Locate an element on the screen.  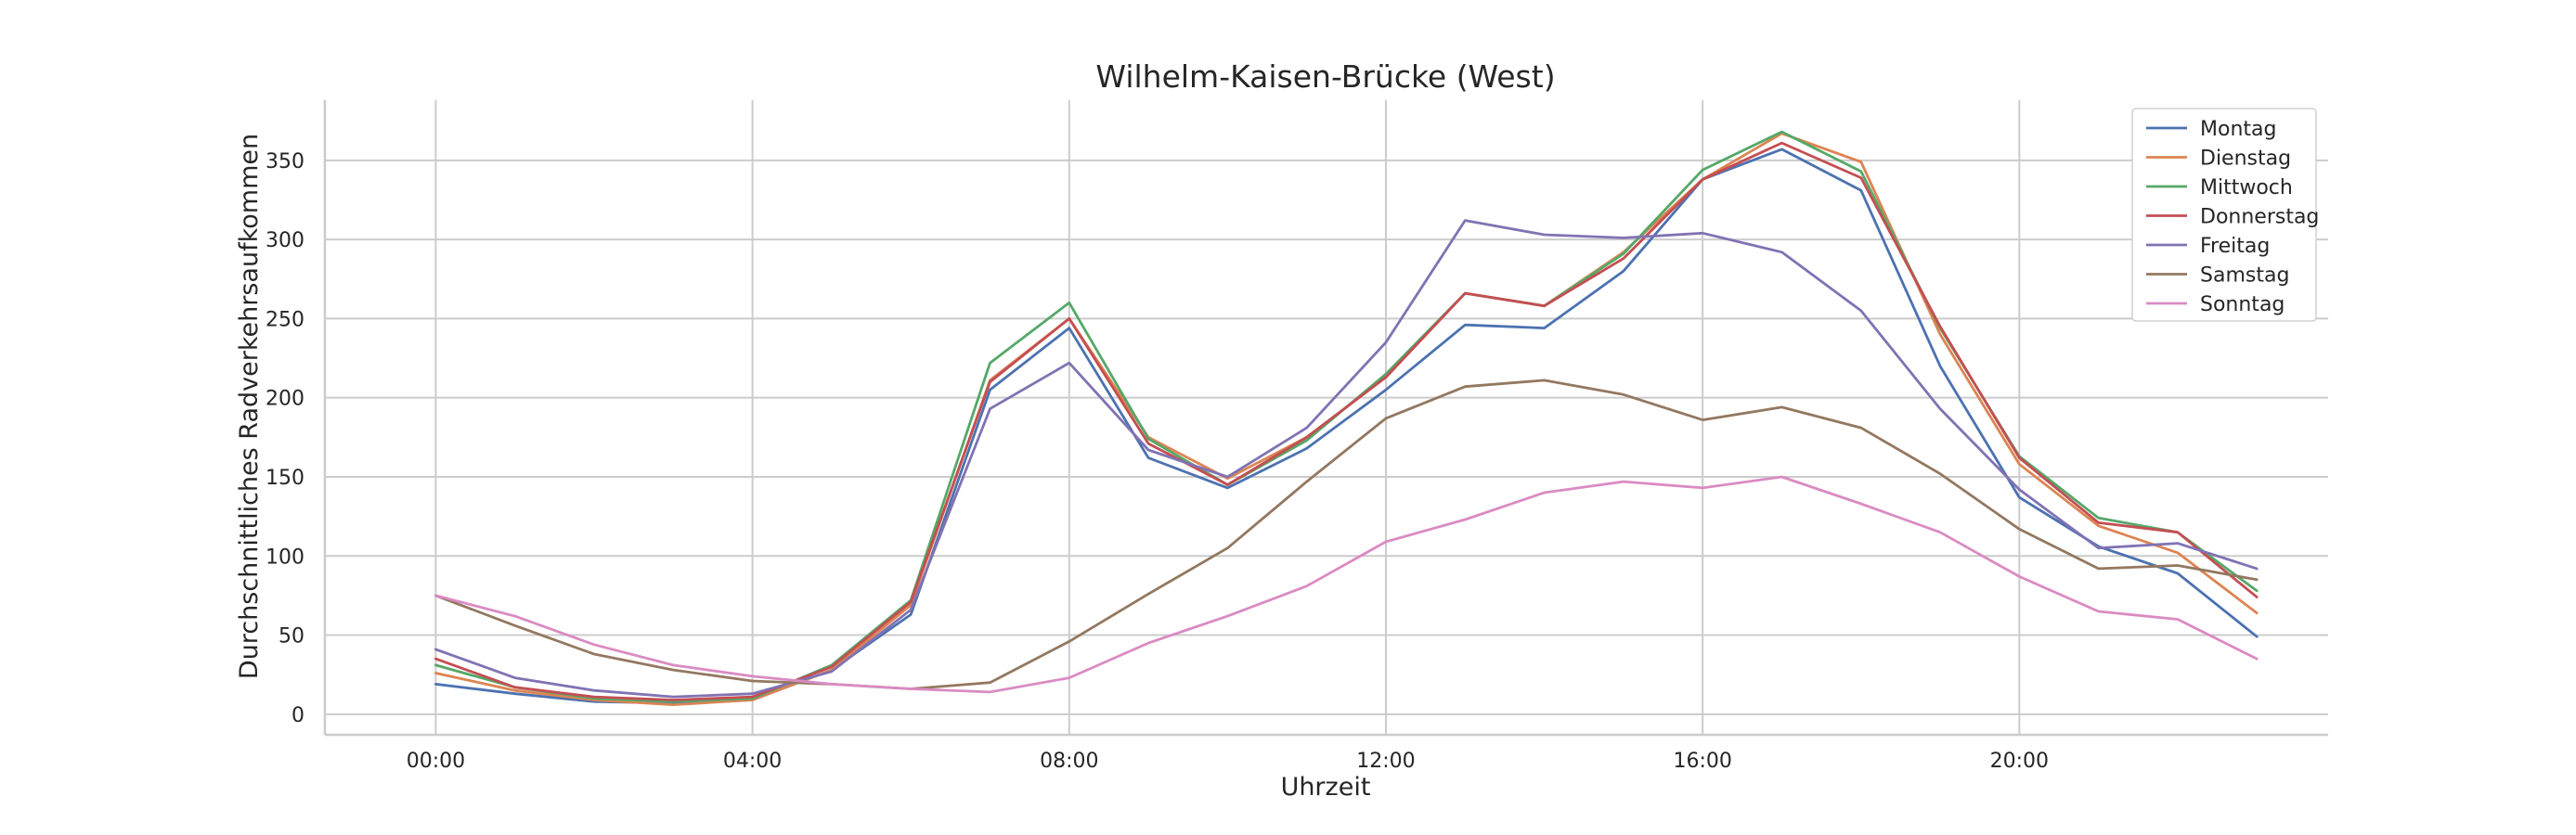
y-tick-label: 100 is located at coordinates (284, 558).